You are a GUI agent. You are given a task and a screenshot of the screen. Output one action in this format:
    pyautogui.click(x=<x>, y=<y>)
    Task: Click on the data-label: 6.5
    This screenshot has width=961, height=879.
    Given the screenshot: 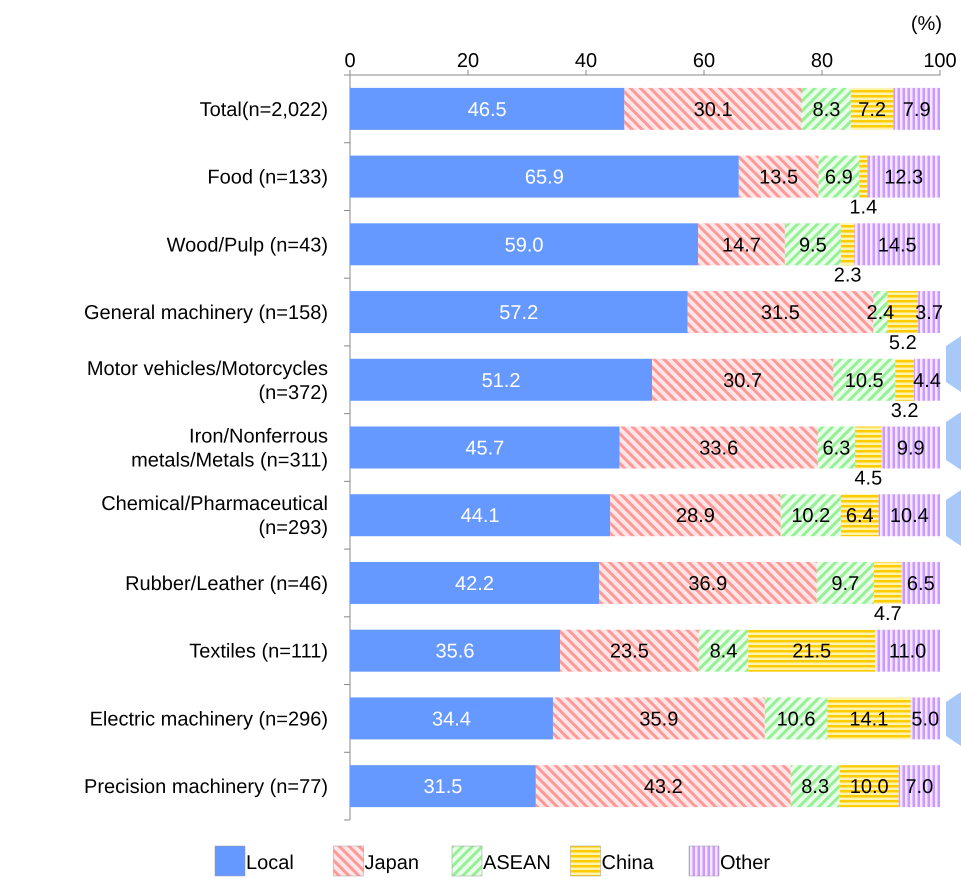 What is the action you would take?
    pyautogui.click(x=920, y=583)
    